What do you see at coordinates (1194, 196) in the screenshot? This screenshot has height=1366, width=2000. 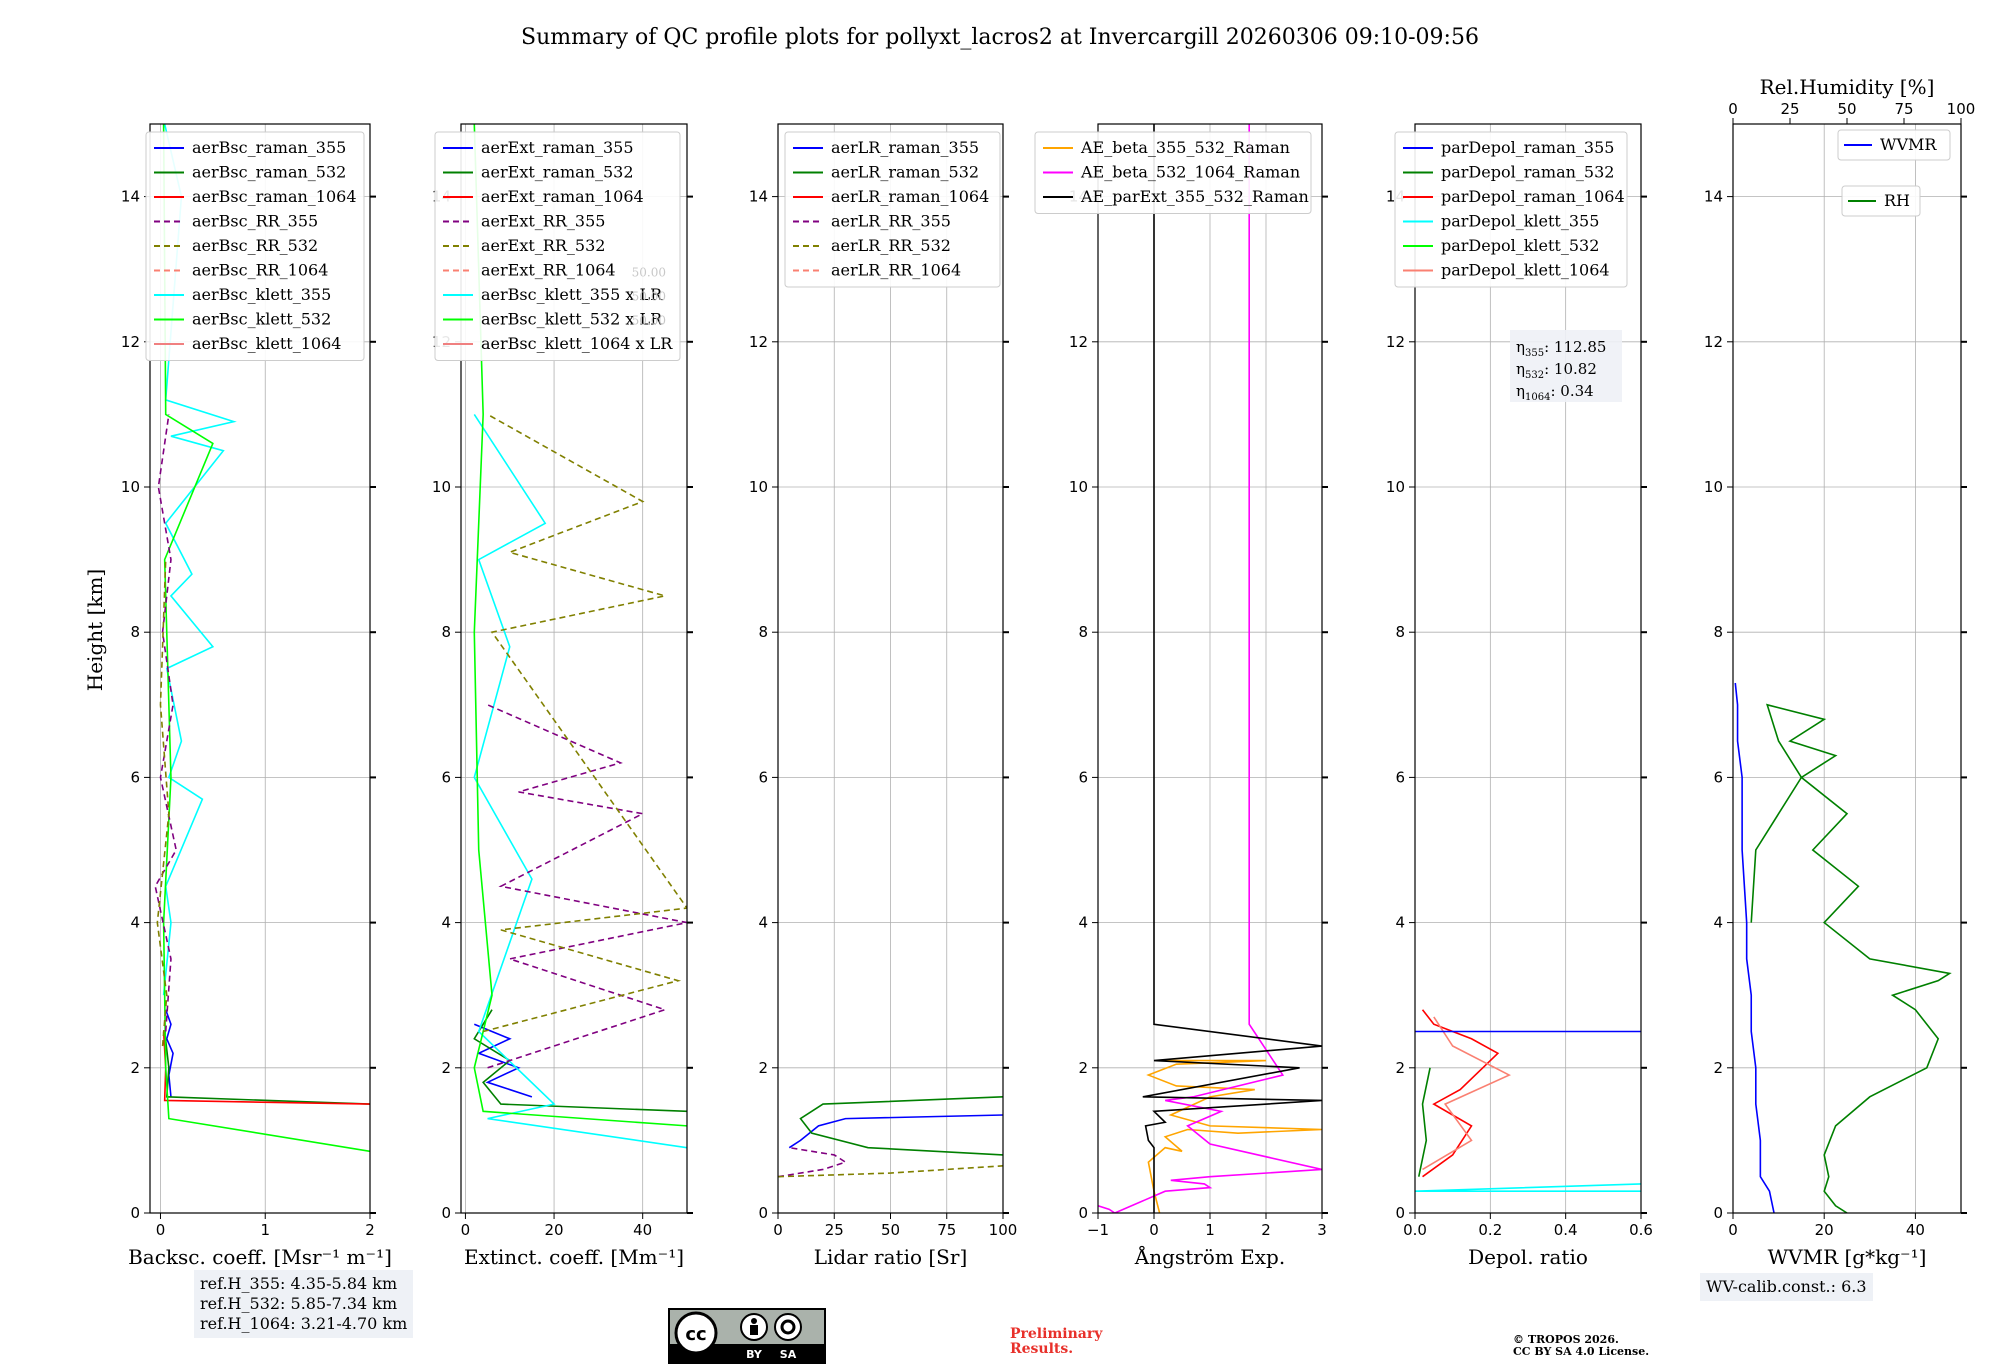 I see `legend-label: AE_parExt_355_532_Raman` at bounding box center [1194, 196].